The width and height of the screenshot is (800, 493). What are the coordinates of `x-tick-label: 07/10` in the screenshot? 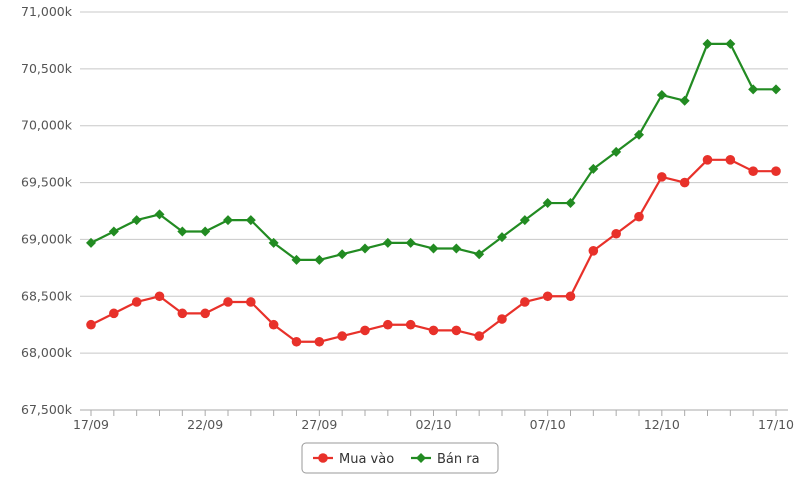 It's located at (548, 424).